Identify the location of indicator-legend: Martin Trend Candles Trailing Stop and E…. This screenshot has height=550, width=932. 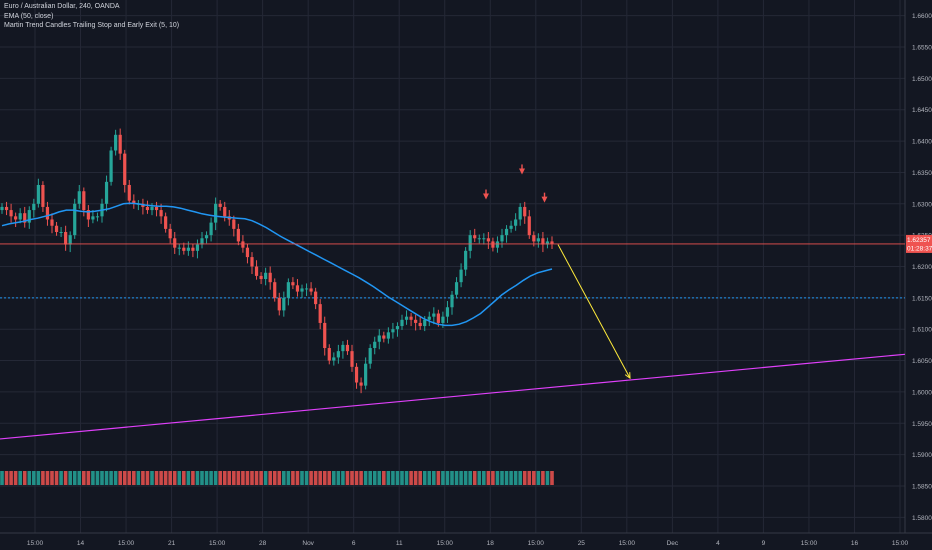
(92, 25).